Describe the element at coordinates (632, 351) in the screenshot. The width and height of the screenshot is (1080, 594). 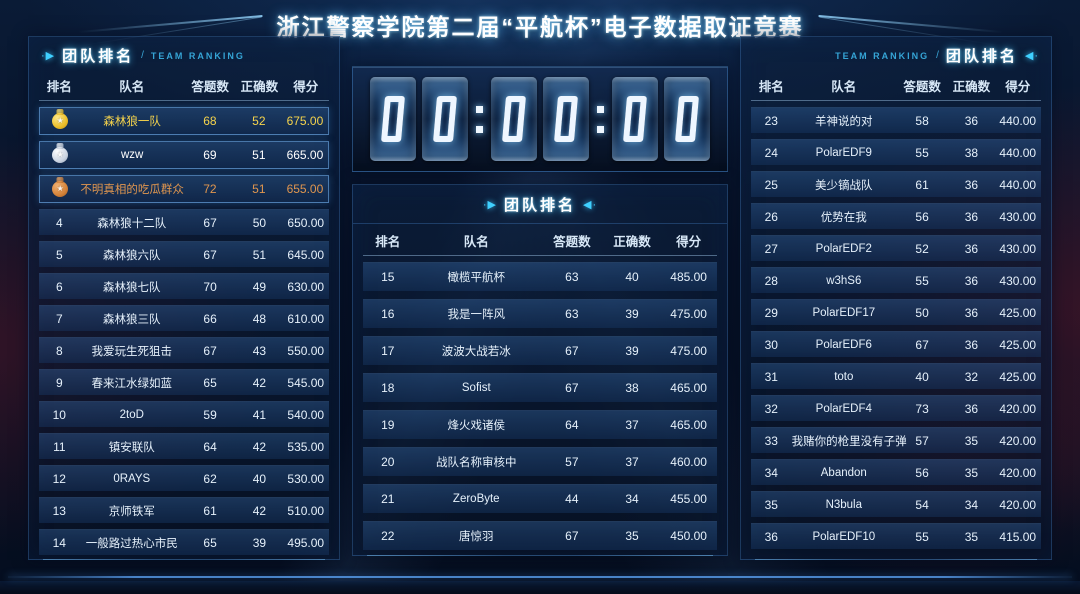
I see `cell-correct: 39` at that location.